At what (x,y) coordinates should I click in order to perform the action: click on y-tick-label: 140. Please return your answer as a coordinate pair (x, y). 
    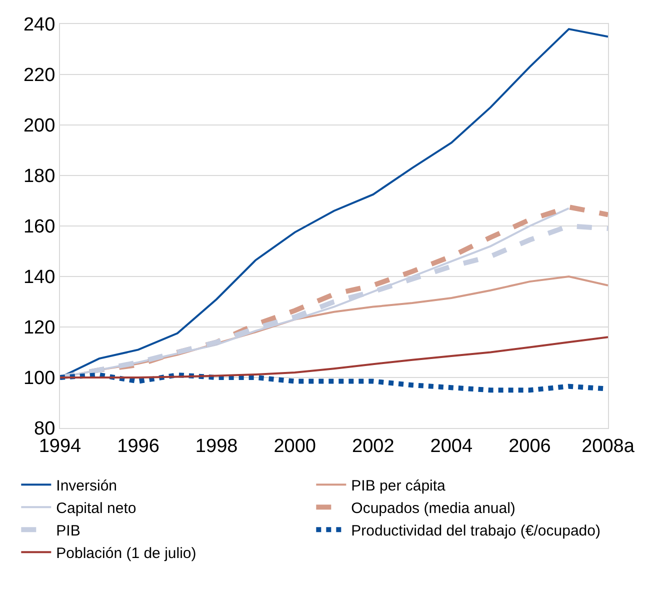
    Looking at the image, I should click on (39, 277).